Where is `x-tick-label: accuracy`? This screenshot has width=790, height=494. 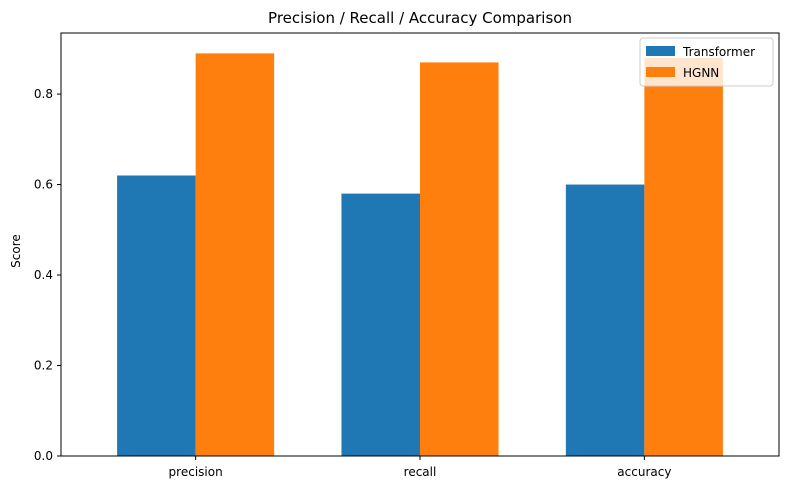
x-tick-label: accuracy is located at coordinates (644, 472).